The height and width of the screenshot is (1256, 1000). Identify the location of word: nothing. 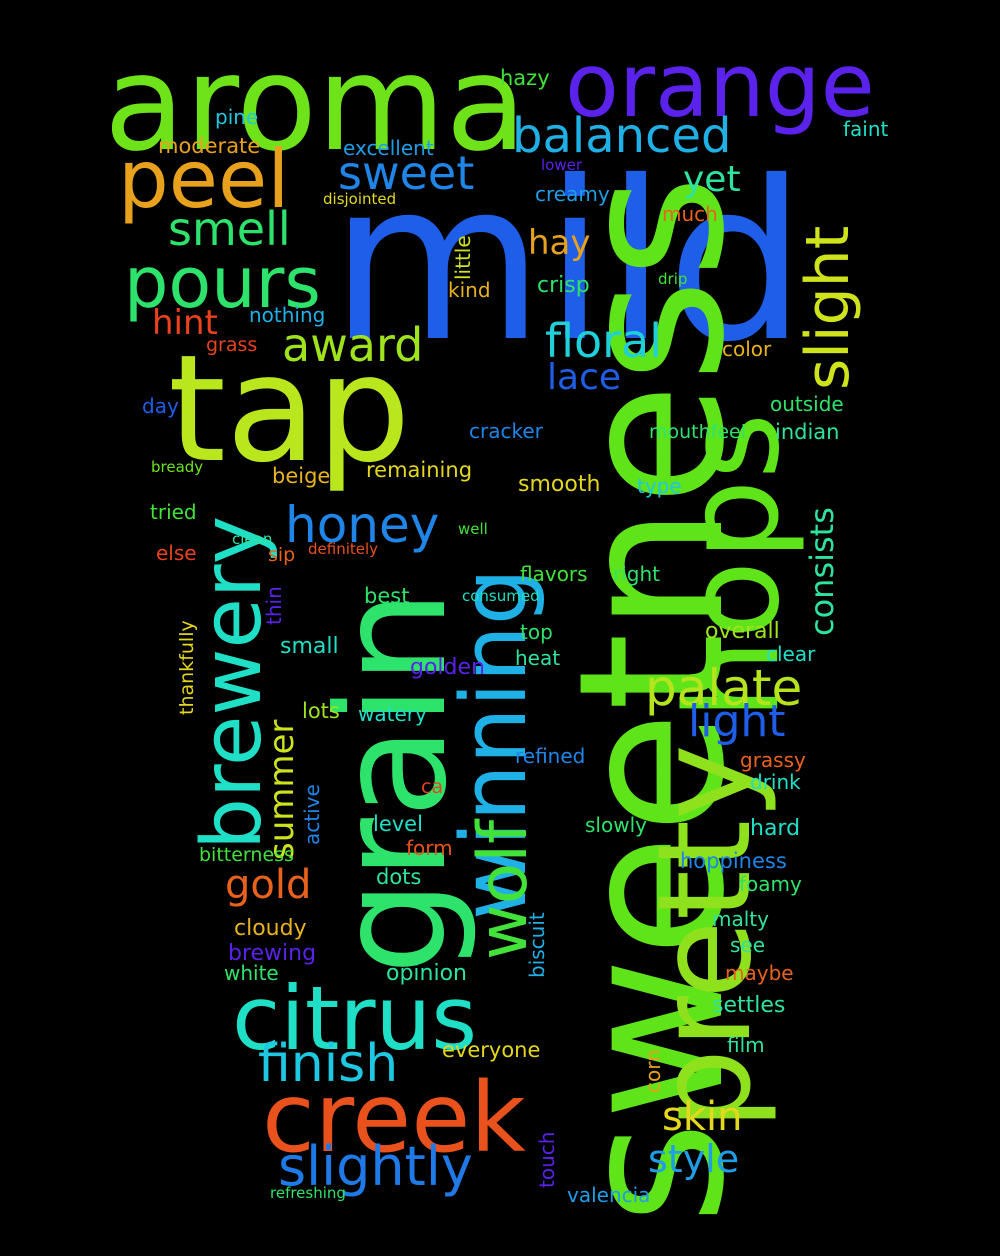
(287, 315).